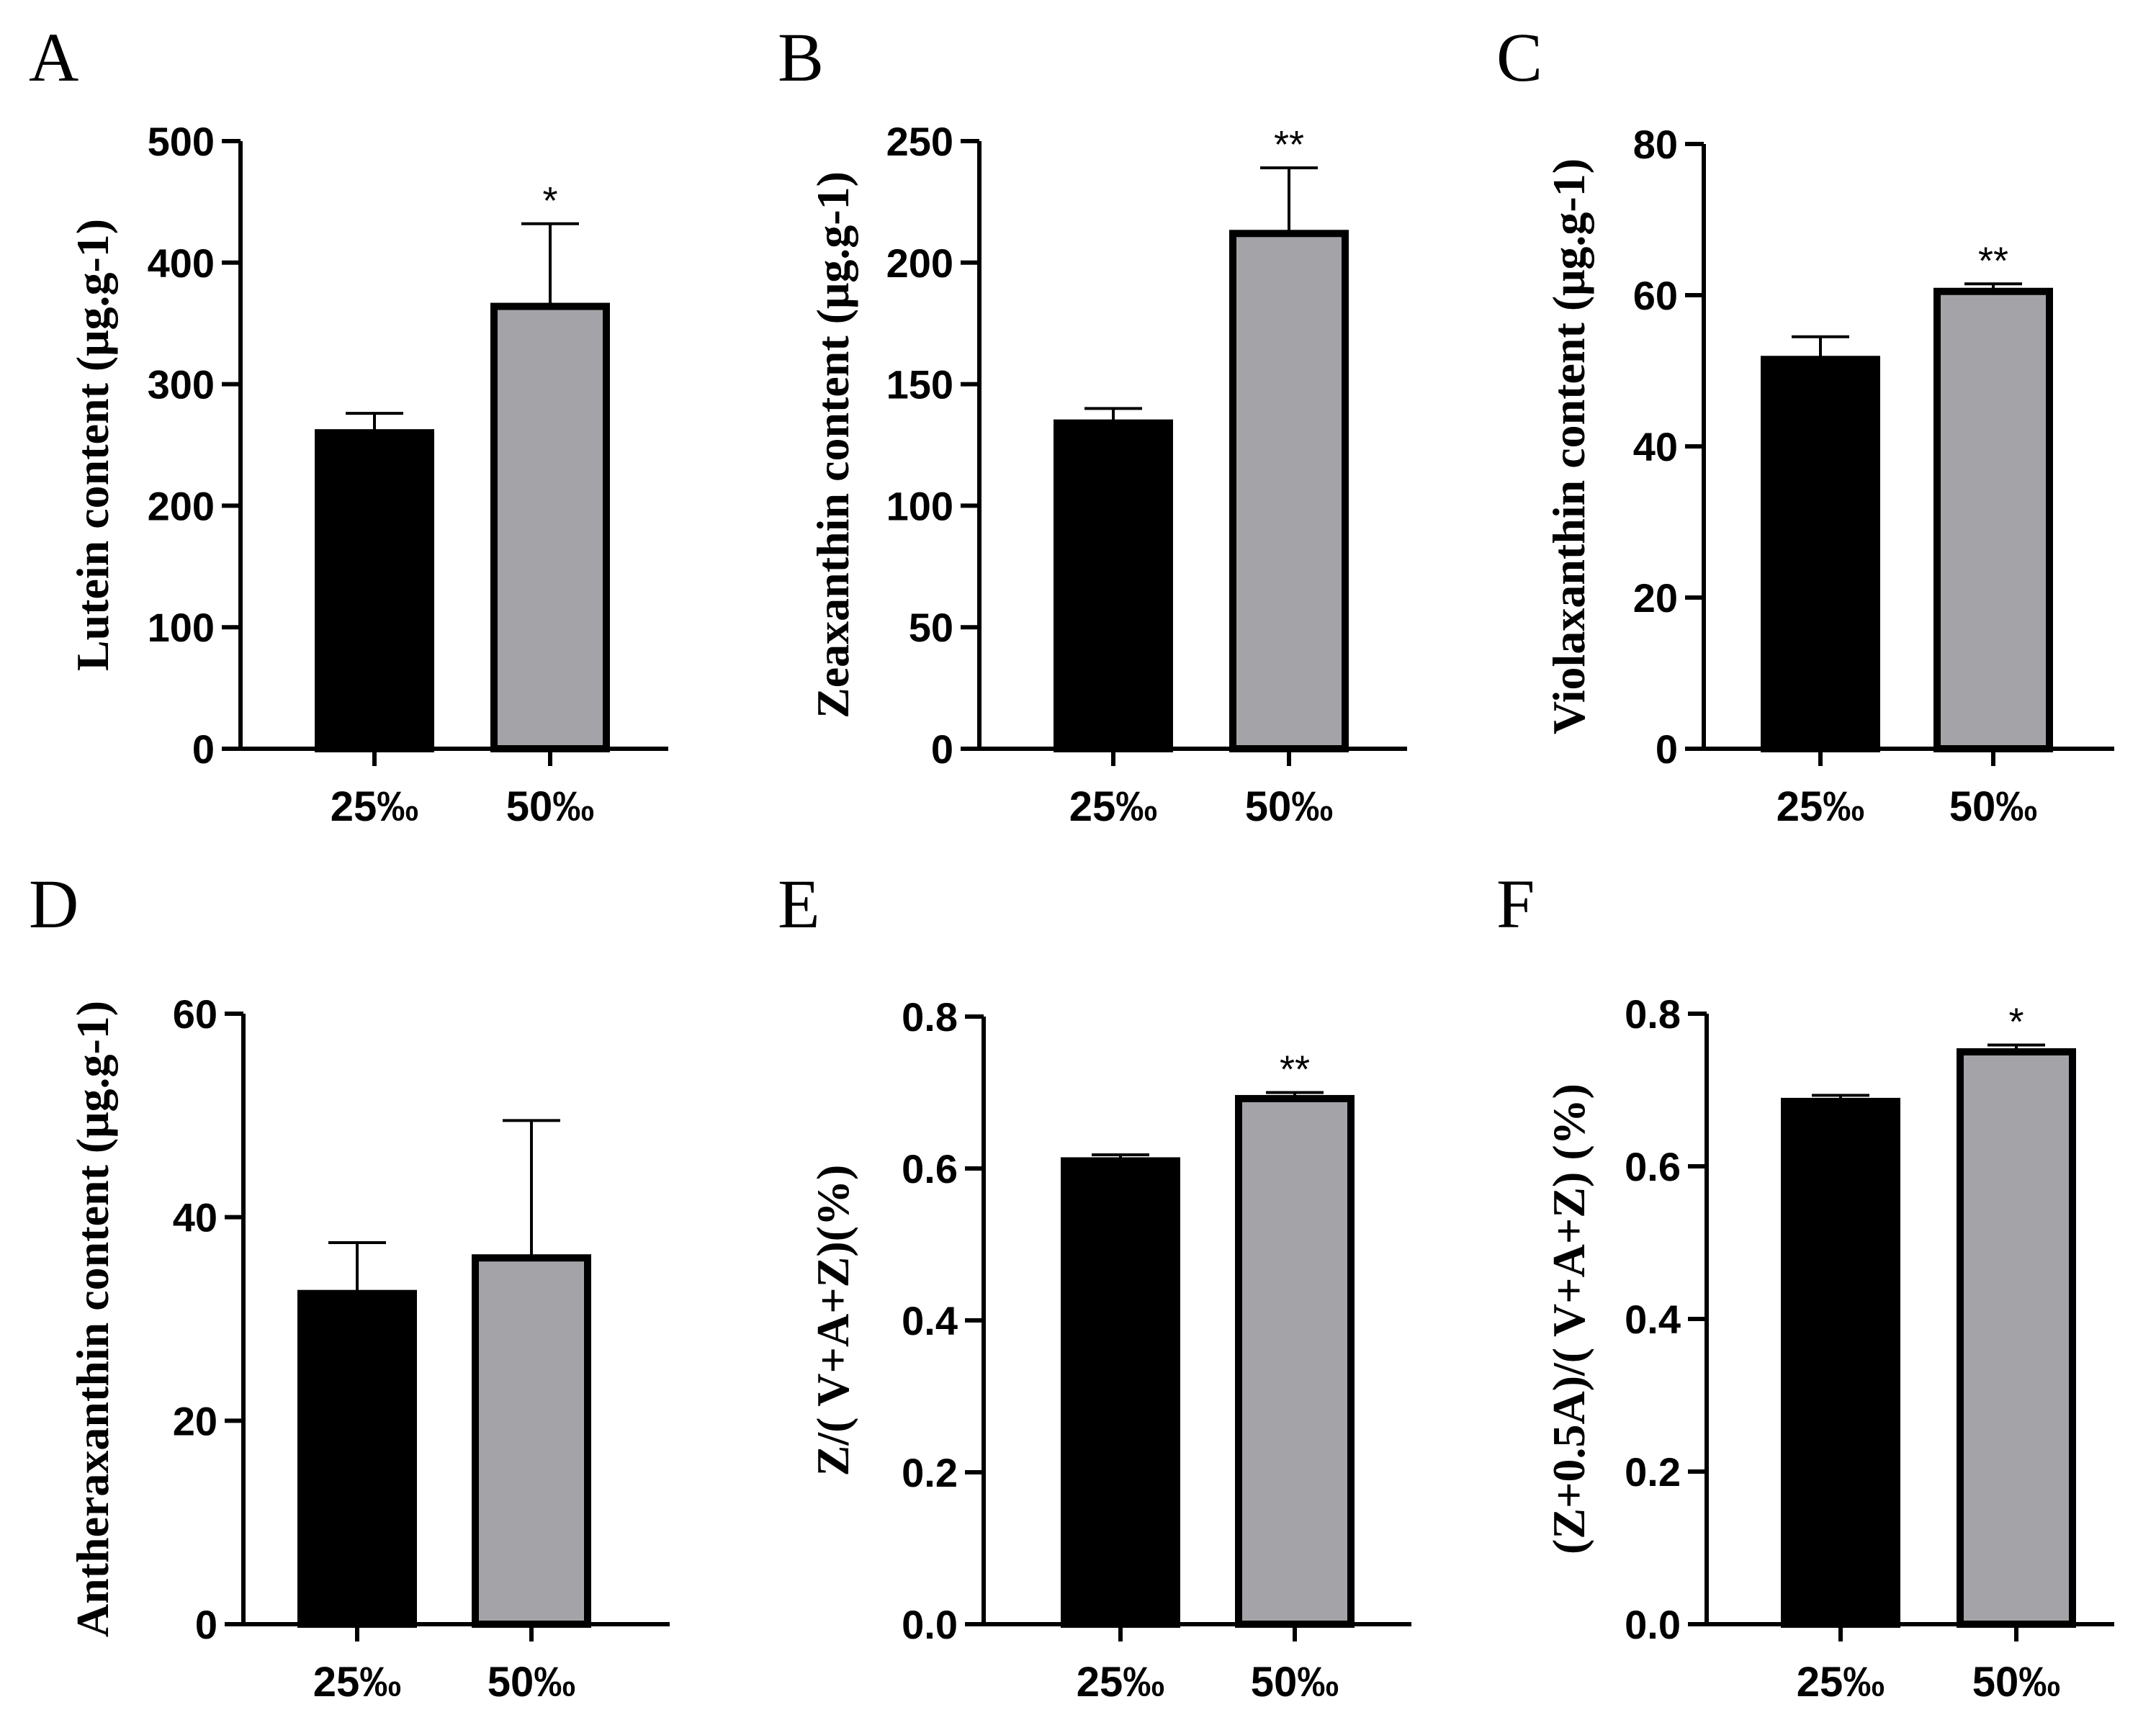 Image resolution: width=2156 pixels, height=1725 pixels. Describe the element at coordinates (942, 749) in the screenshot. I see `panel-b-y-tick-label: 0` at that location.